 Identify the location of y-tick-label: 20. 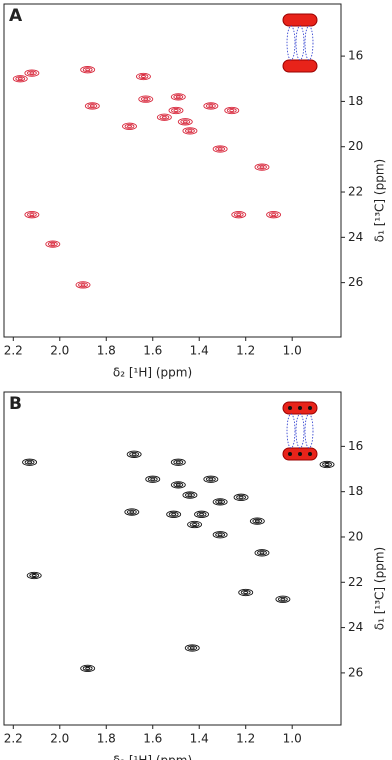
(355, 146).